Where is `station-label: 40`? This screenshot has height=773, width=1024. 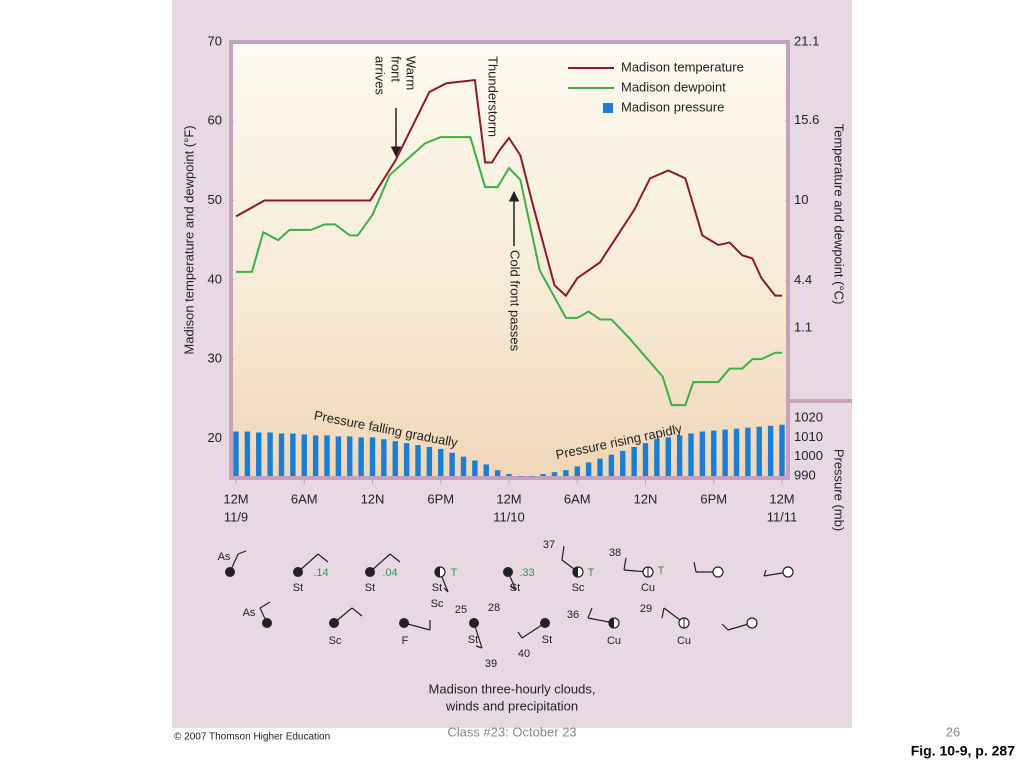 station-label: 40 is located at coordinates (524, 654).